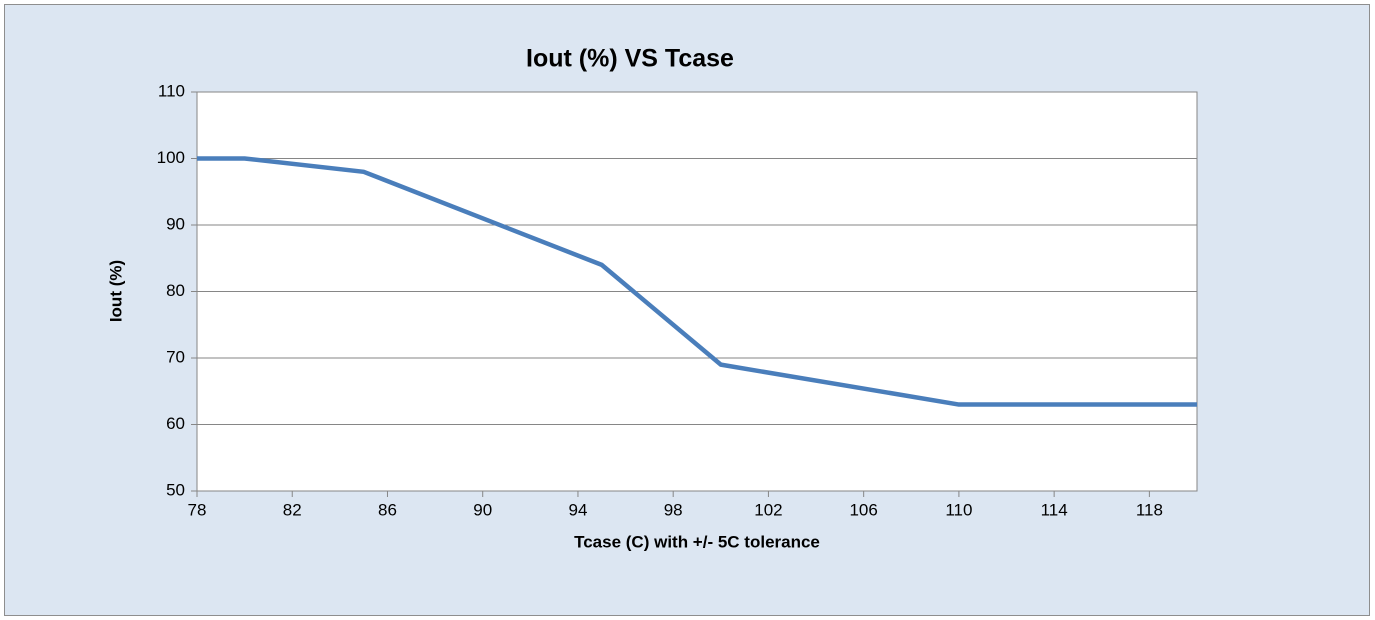 The image size is (1375, 620). What do you see at coordinates (863, 509) in the screenshot?
I see `x-tick-label: 106` at bounding box center [863, 509].